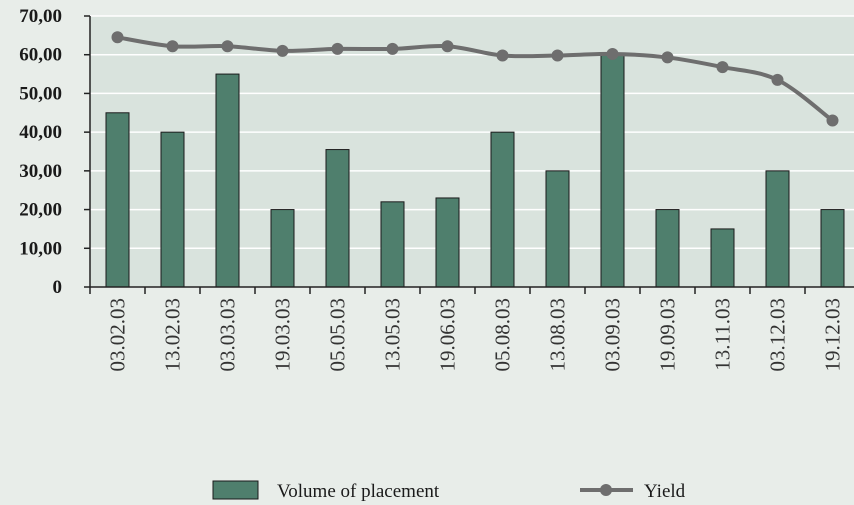  Describe the element at coordinates (665, 491) in the screenshot. I see `legend-label-yield: Yield` at that location.